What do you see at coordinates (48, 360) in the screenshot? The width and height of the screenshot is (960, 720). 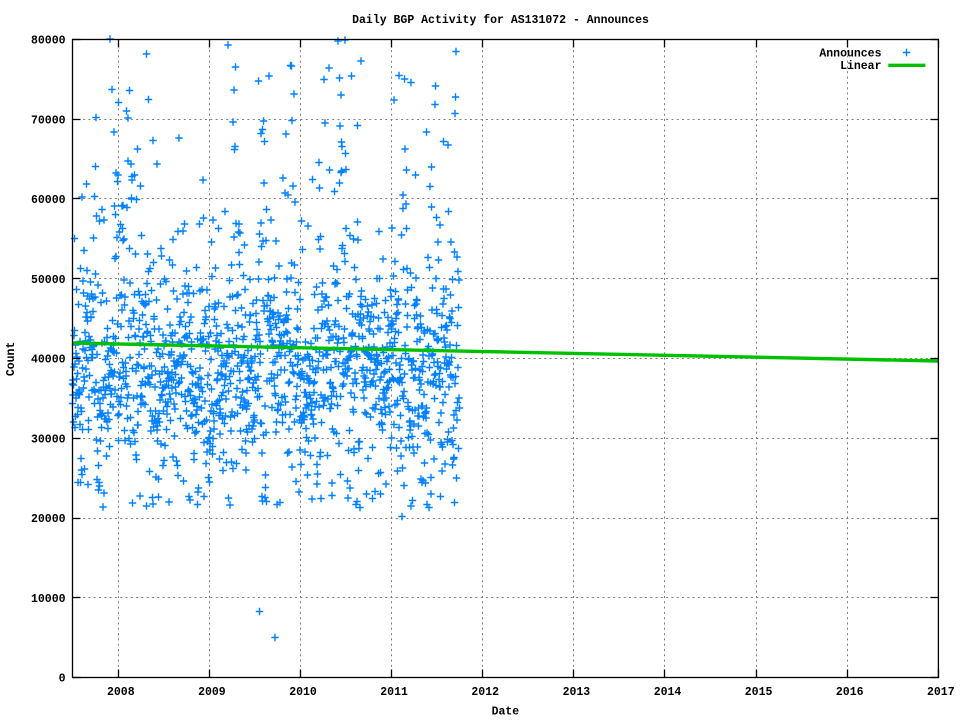 I see `svg-text: 40000` at bounding box center [48, 360].